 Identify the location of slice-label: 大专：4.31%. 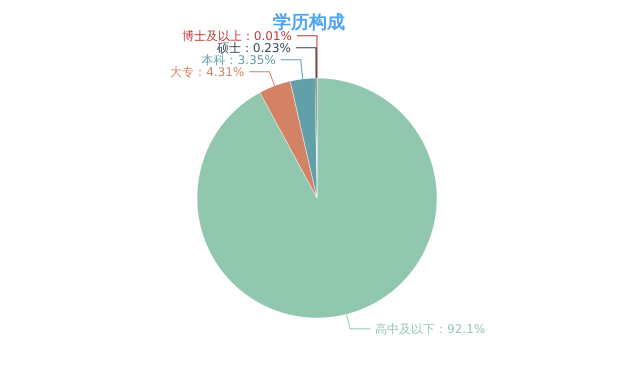
(207, 71).